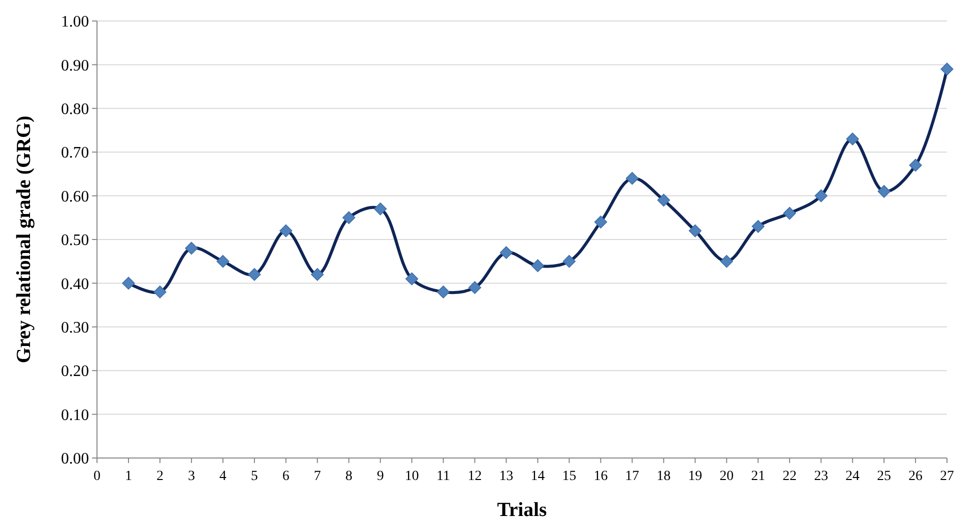  I want to click on x-tick-label: 17, so click(632, 476).